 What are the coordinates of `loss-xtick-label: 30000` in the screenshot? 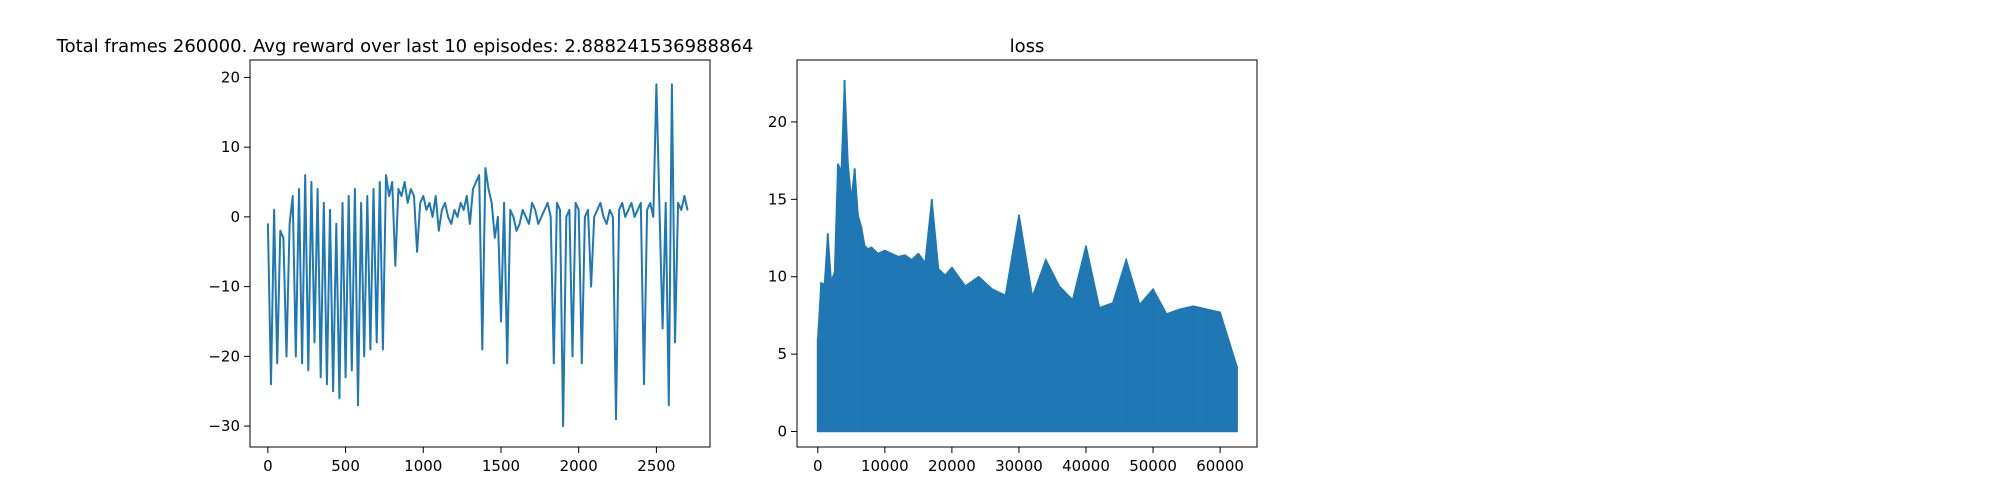 It's located at (1019, 466).